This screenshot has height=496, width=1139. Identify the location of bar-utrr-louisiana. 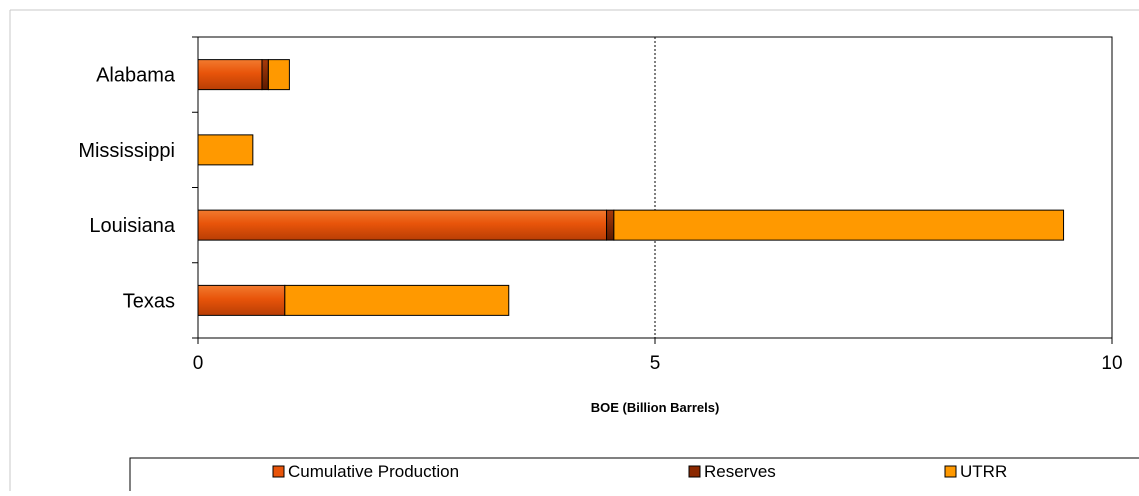
(839, 225).